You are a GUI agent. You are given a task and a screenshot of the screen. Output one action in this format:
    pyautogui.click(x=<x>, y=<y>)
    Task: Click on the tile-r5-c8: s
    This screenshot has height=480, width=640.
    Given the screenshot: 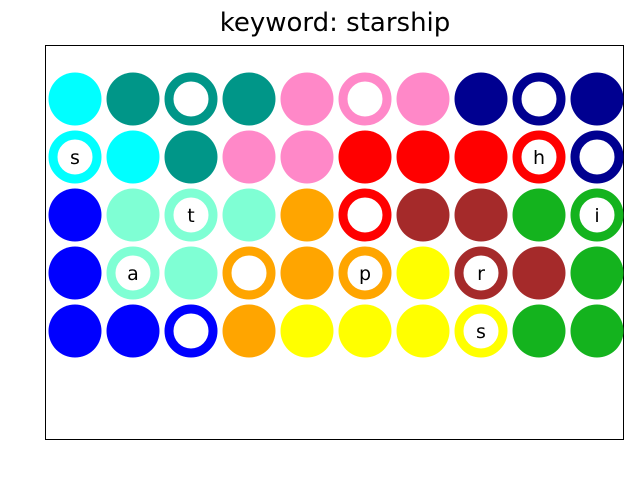 What is the action you would take?
    pyautogui.click(x=481, y=331)
    